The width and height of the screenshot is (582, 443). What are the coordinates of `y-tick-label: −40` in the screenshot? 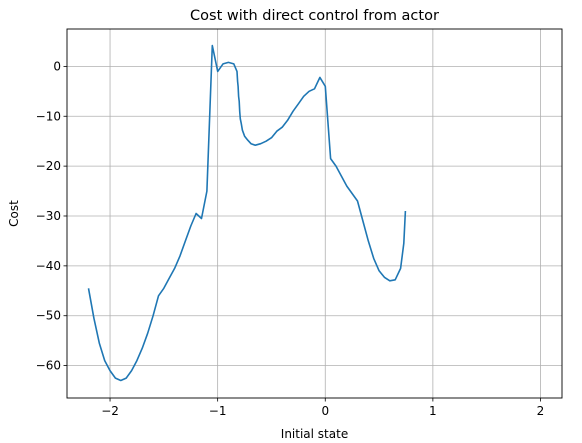 It's located at (48, 266).